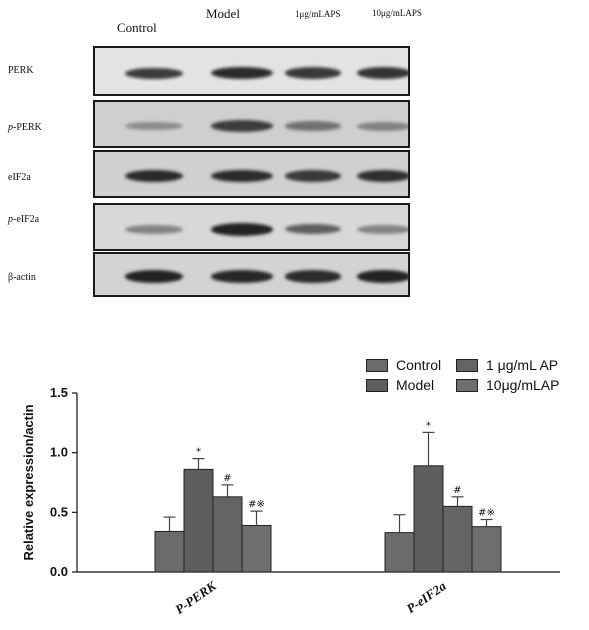 The height and width of the screenshot is (630, 589). Describe the element at coordinates (28, 482) in the screenshot. I see `y-axis-label: Relative expression/actin` at that location.